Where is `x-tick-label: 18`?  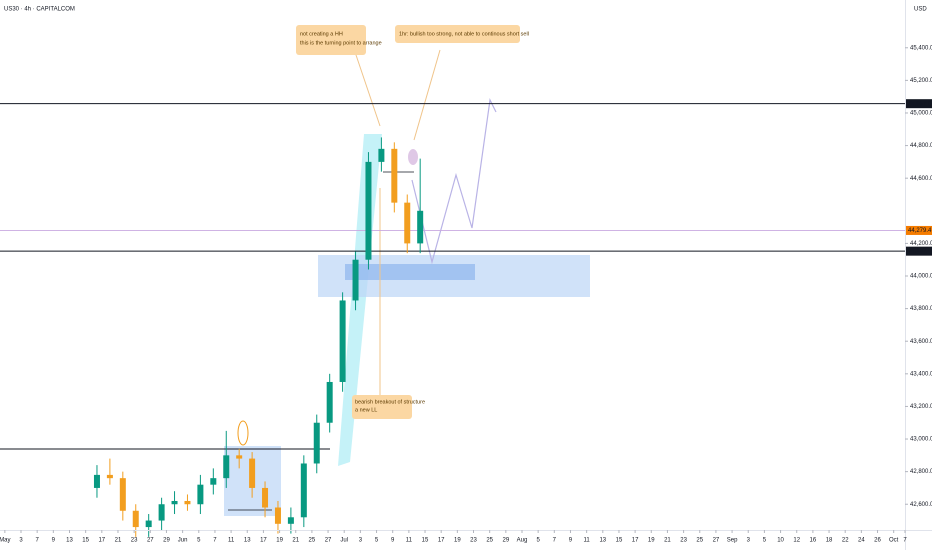
x-tick-label: 18 is located at coordinates (829, 541).